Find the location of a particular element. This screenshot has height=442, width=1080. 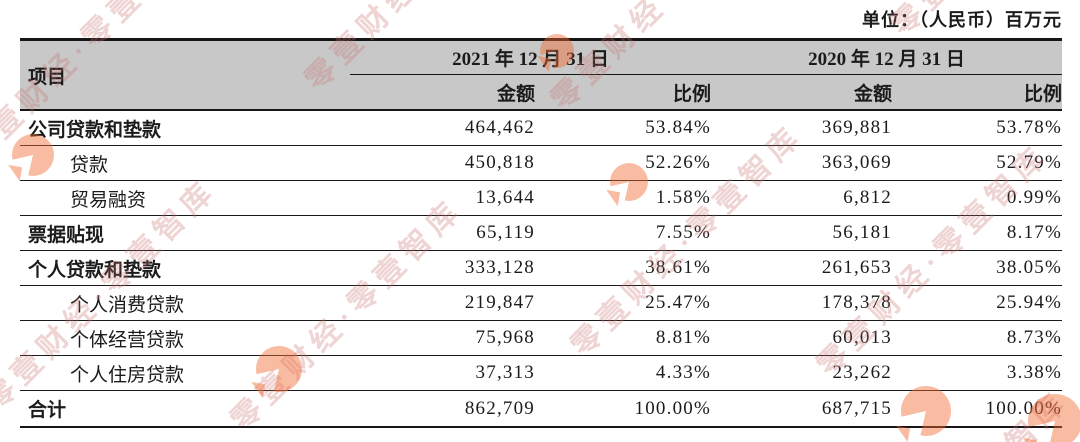

table-row: 票据贴现 65,119 7.55% 56,181 8.17% is located at coordinates (541, 233).